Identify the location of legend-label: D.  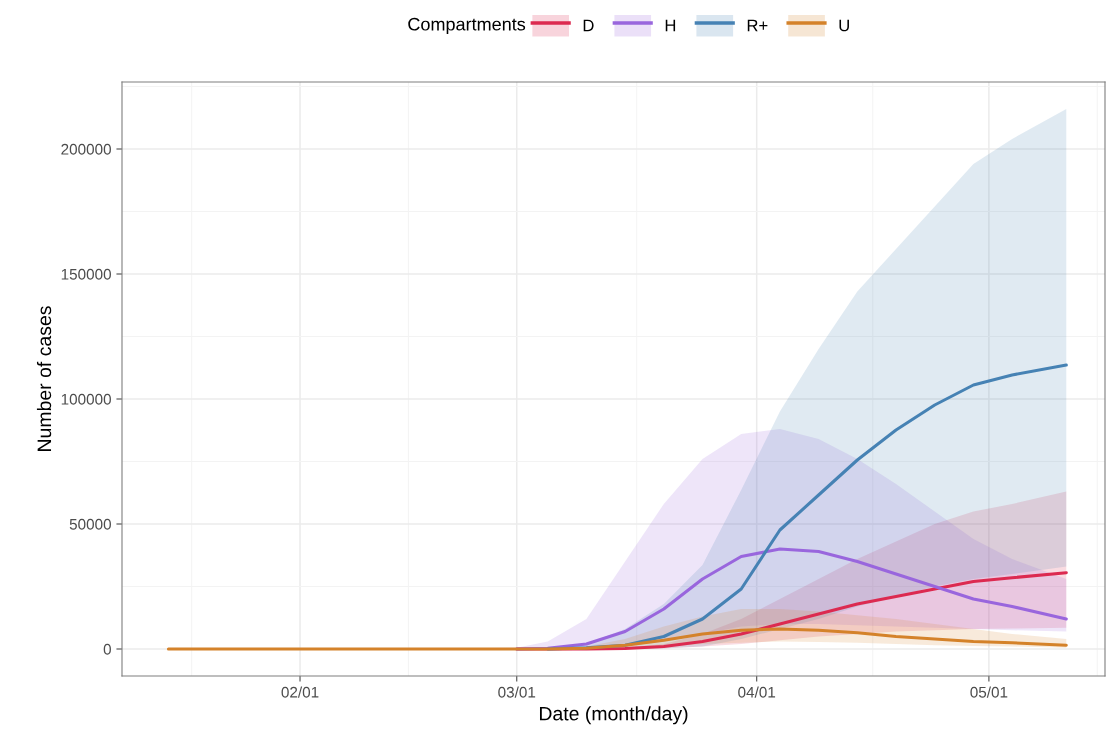
(588, 25).